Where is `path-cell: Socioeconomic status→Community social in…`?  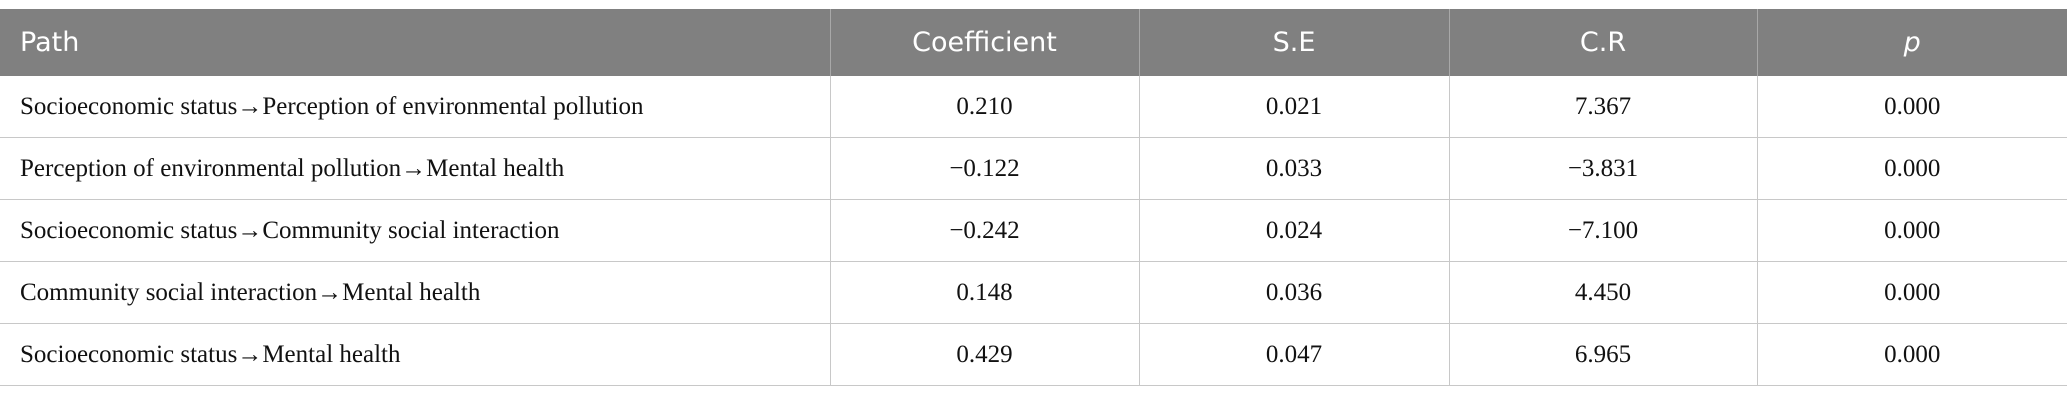
path-cell: Socioeconomic status→Community social in… is located at coordinates (415, 230).